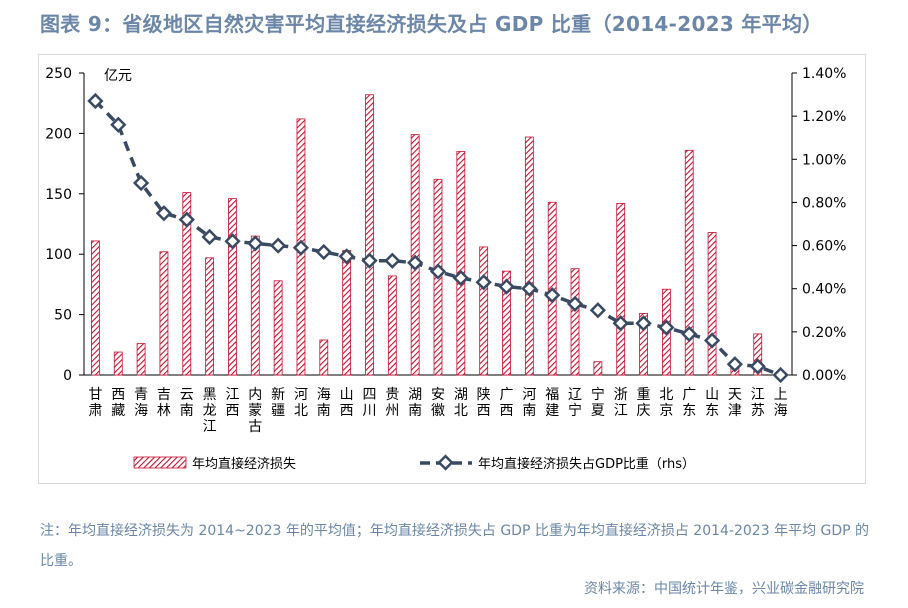 The height and width of the screenshot is (608, 908). Describe the element at coordinates (484, 403) in the screenshot. I see `category-label: 陕西` at that location.